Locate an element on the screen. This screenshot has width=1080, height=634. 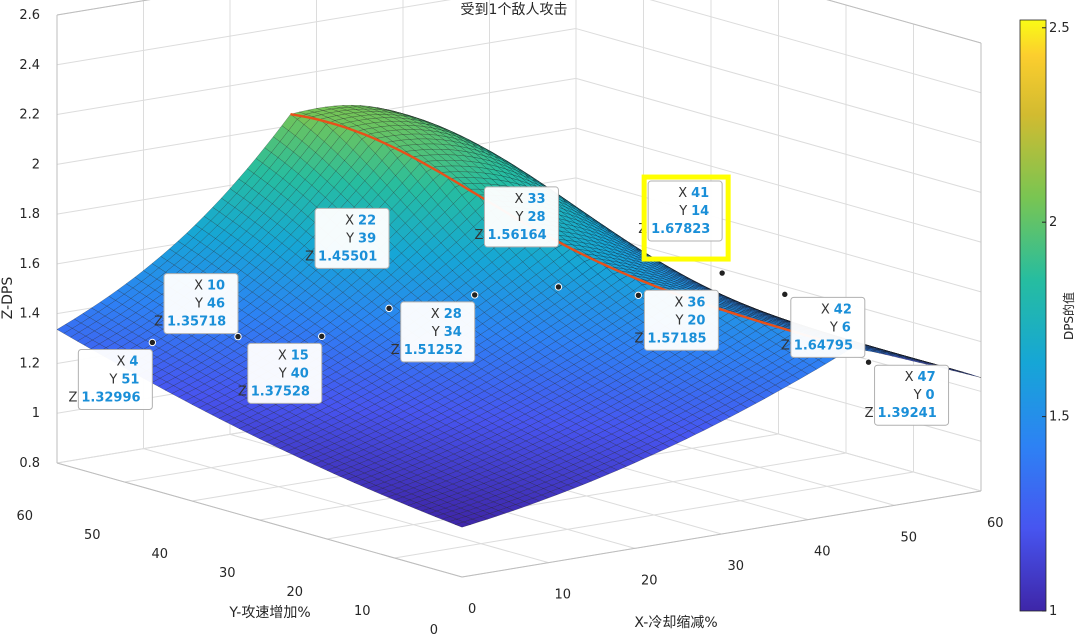
x-tick-label: 10 is located at coordinates (563, 595).